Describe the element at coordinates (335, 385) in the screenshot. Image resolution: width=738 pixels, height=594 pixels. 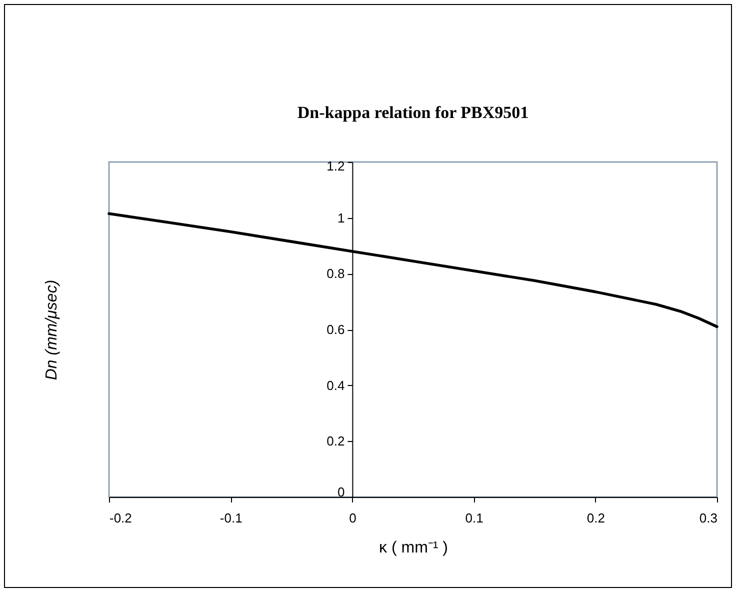
I see `y-tick-label: 0.4` at that location.